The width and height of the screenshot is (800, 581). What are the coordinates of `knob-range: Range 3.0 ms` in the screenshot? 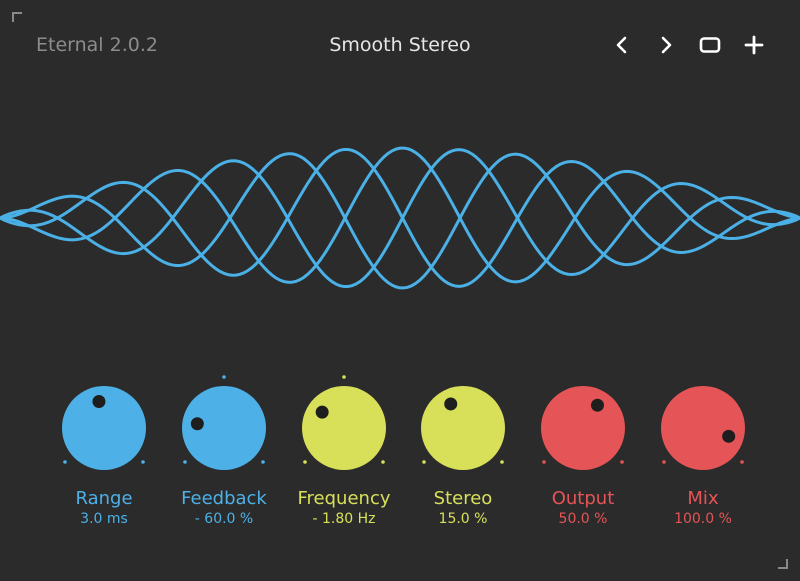 It's located at (104, 448).